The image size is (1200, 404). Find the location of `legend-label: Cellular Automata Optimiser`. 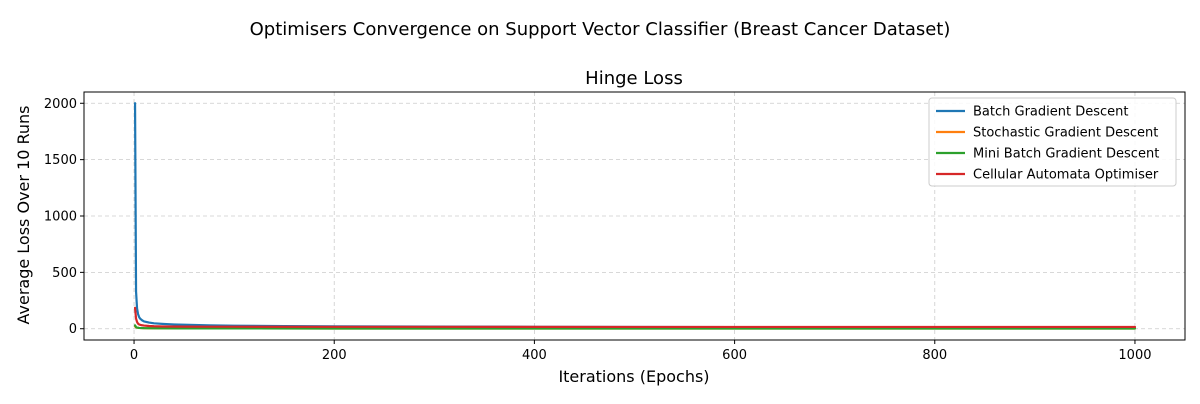

legend-label: Cellular Automata Optimiser is located at coordinates (1066, 175).